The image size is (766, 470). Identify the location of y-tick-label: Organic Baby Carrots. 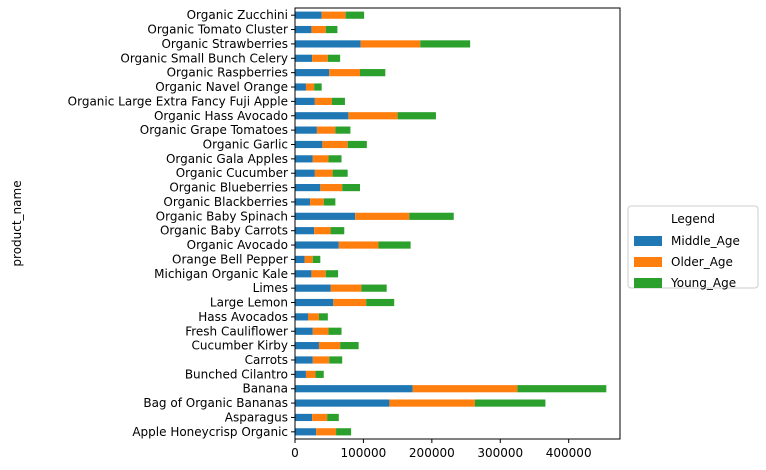
(224, 231).